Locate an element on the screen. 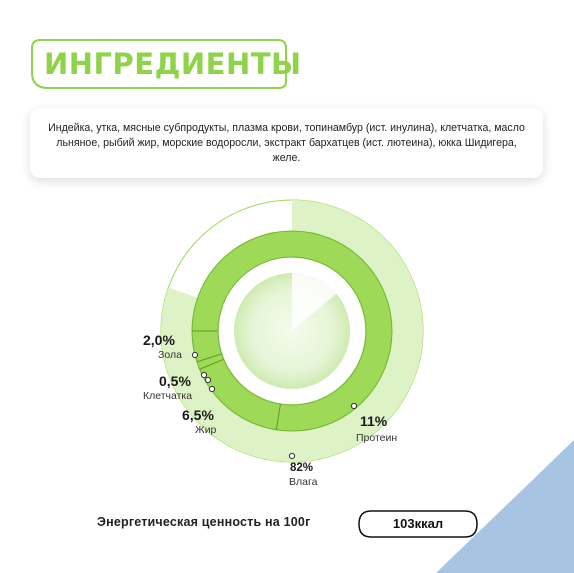  dot-ash is located at coordinates (195, 355).